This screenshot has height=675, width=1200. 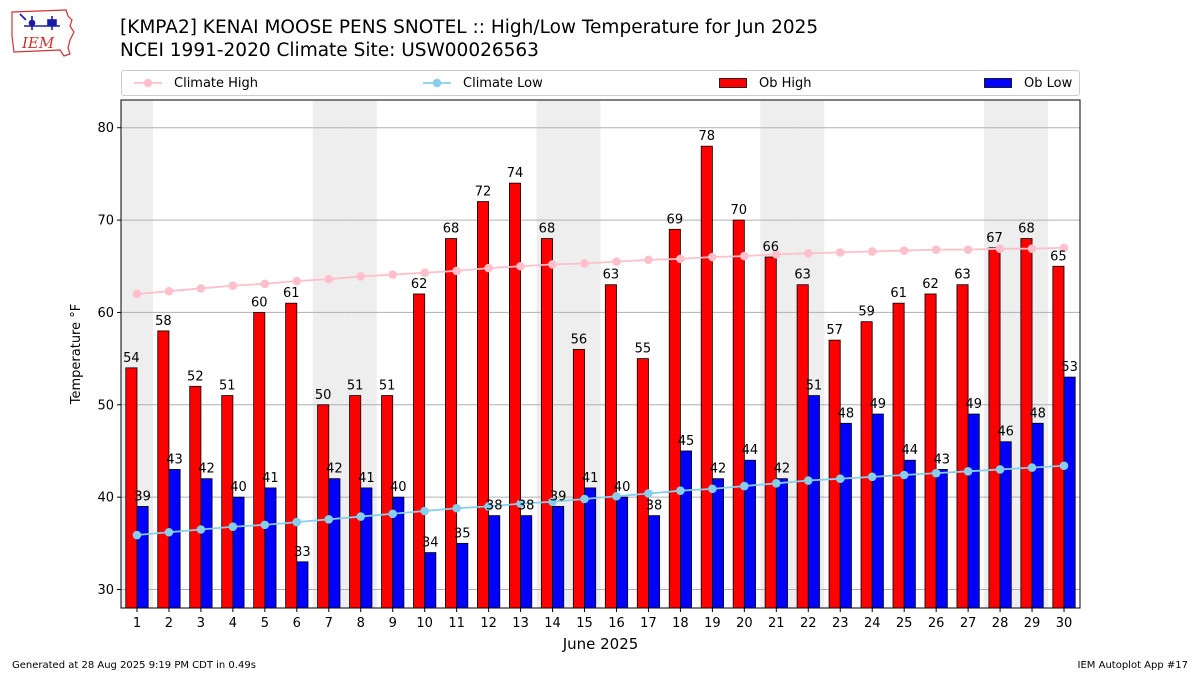 What do you see at coordinates (259, 302) in the screenshot?
I see `ob-high-label: 60` at bounding box center [259, 302].